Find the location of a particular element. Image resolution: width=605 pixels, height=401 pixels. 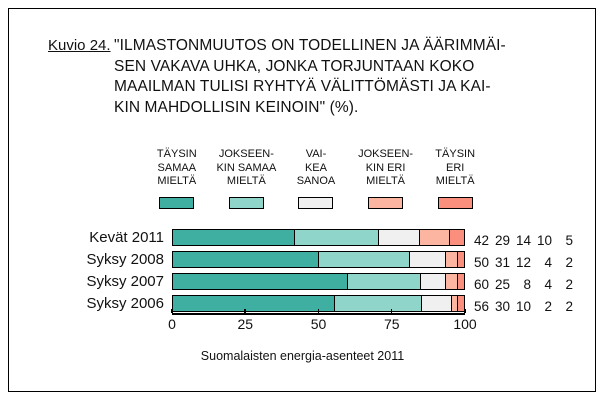

axis-tick-label: 50 is located at coordinates (318, 324).